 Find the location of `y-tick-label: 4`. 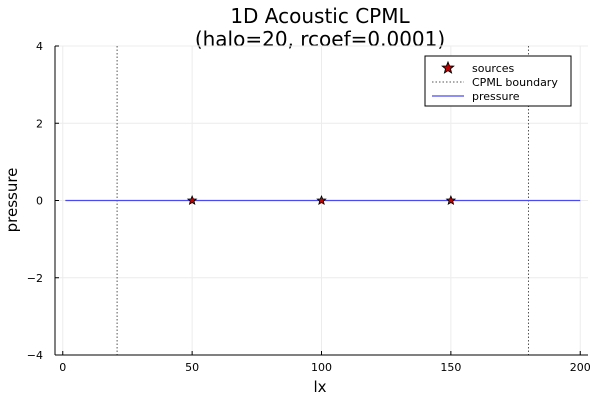

y-tick-label: 4 is located at coordinates (39, 46).